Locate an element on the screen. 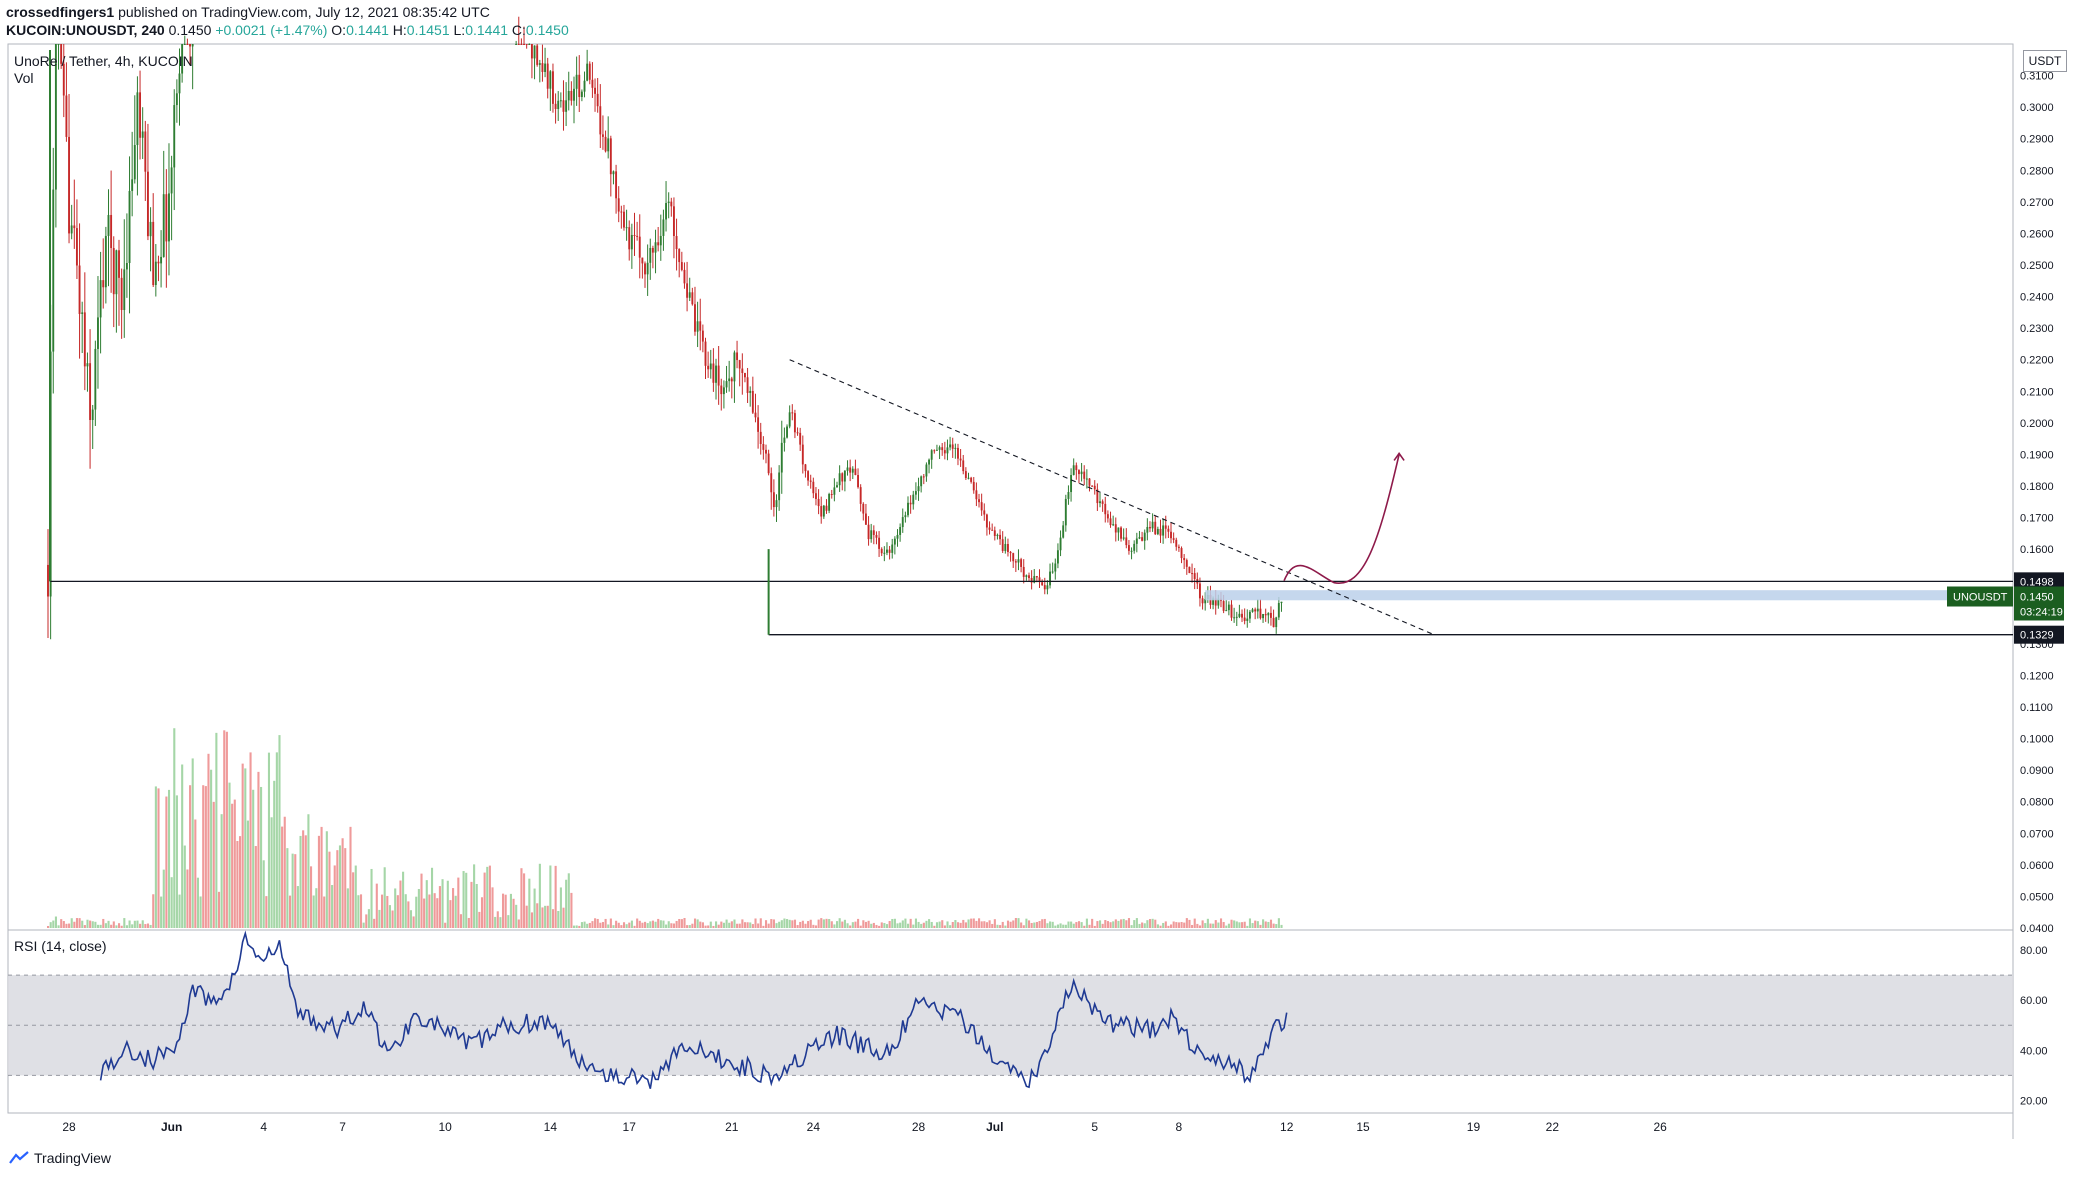 The height and width of the screenshot is (1177, 2087). currency-unit-button: USDT is located at coordinates (2045, 61).